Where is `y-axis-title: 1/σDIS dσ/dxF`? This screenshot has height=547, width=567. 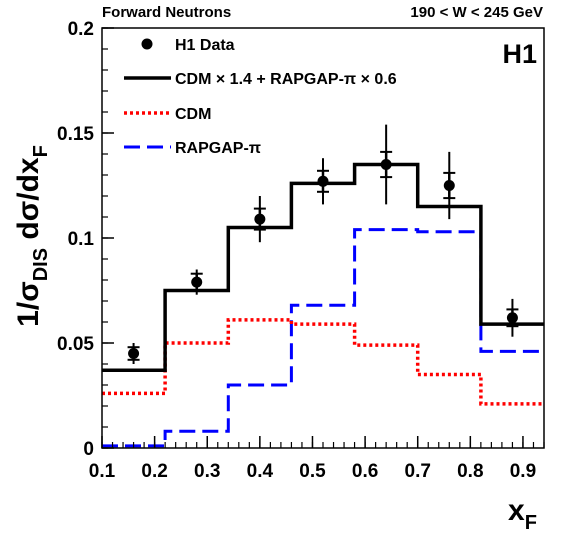 y-axis-title: 1/σDIS dσ/dxF is located at coordinates (32, 236).